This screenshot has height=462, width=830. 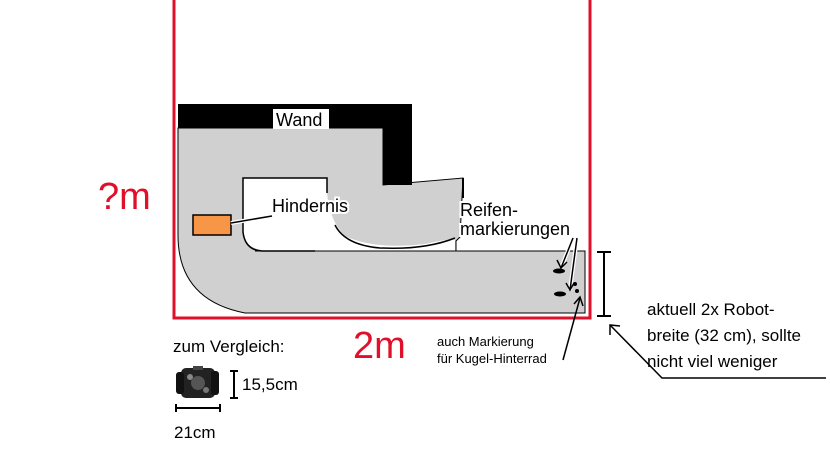 I want to click on arrow-caster, so click(x=571, y=329).